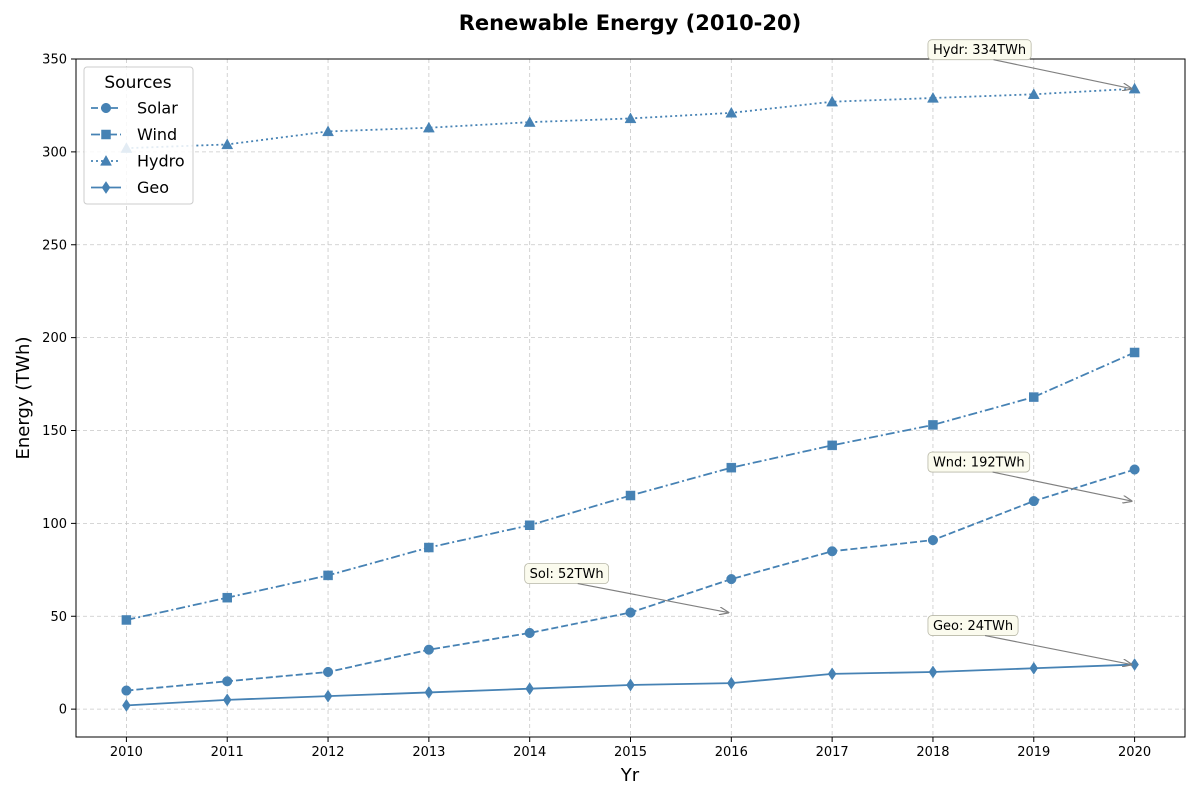 Image resolution: width=1200 pixels, height=800 pixels. I want to click on annotation-label: Wnd: 192TWh, so click(979, 463).